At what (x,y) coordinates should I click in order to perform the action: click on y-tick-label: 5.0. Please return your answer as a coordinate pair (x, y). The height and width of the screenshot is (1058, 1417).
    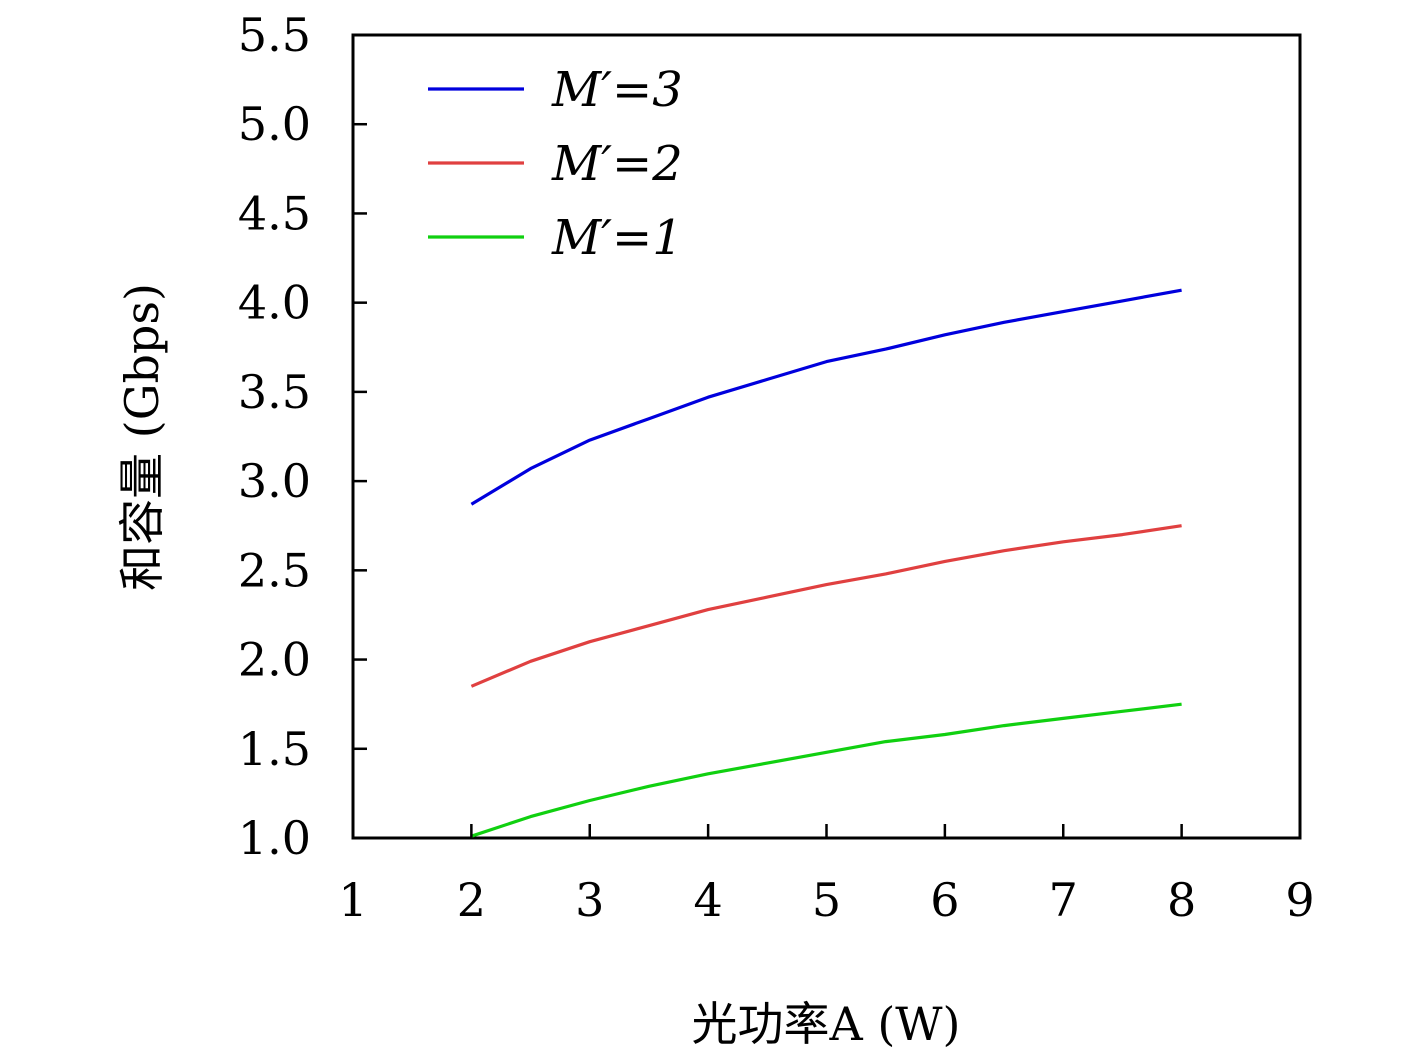
    Looking at the image, I should click on (274, 124).